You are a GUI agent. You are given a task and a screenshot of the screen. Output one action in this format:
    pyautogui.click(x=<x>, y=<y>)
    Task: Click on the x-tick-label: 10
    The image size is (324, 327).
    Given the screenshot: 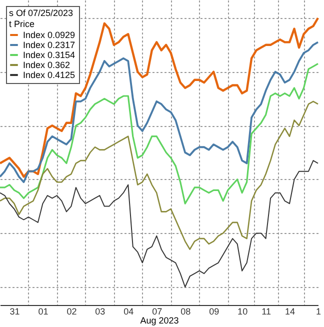 What is the action you would take?
    pyautogui.click(x=243, y=311)
    